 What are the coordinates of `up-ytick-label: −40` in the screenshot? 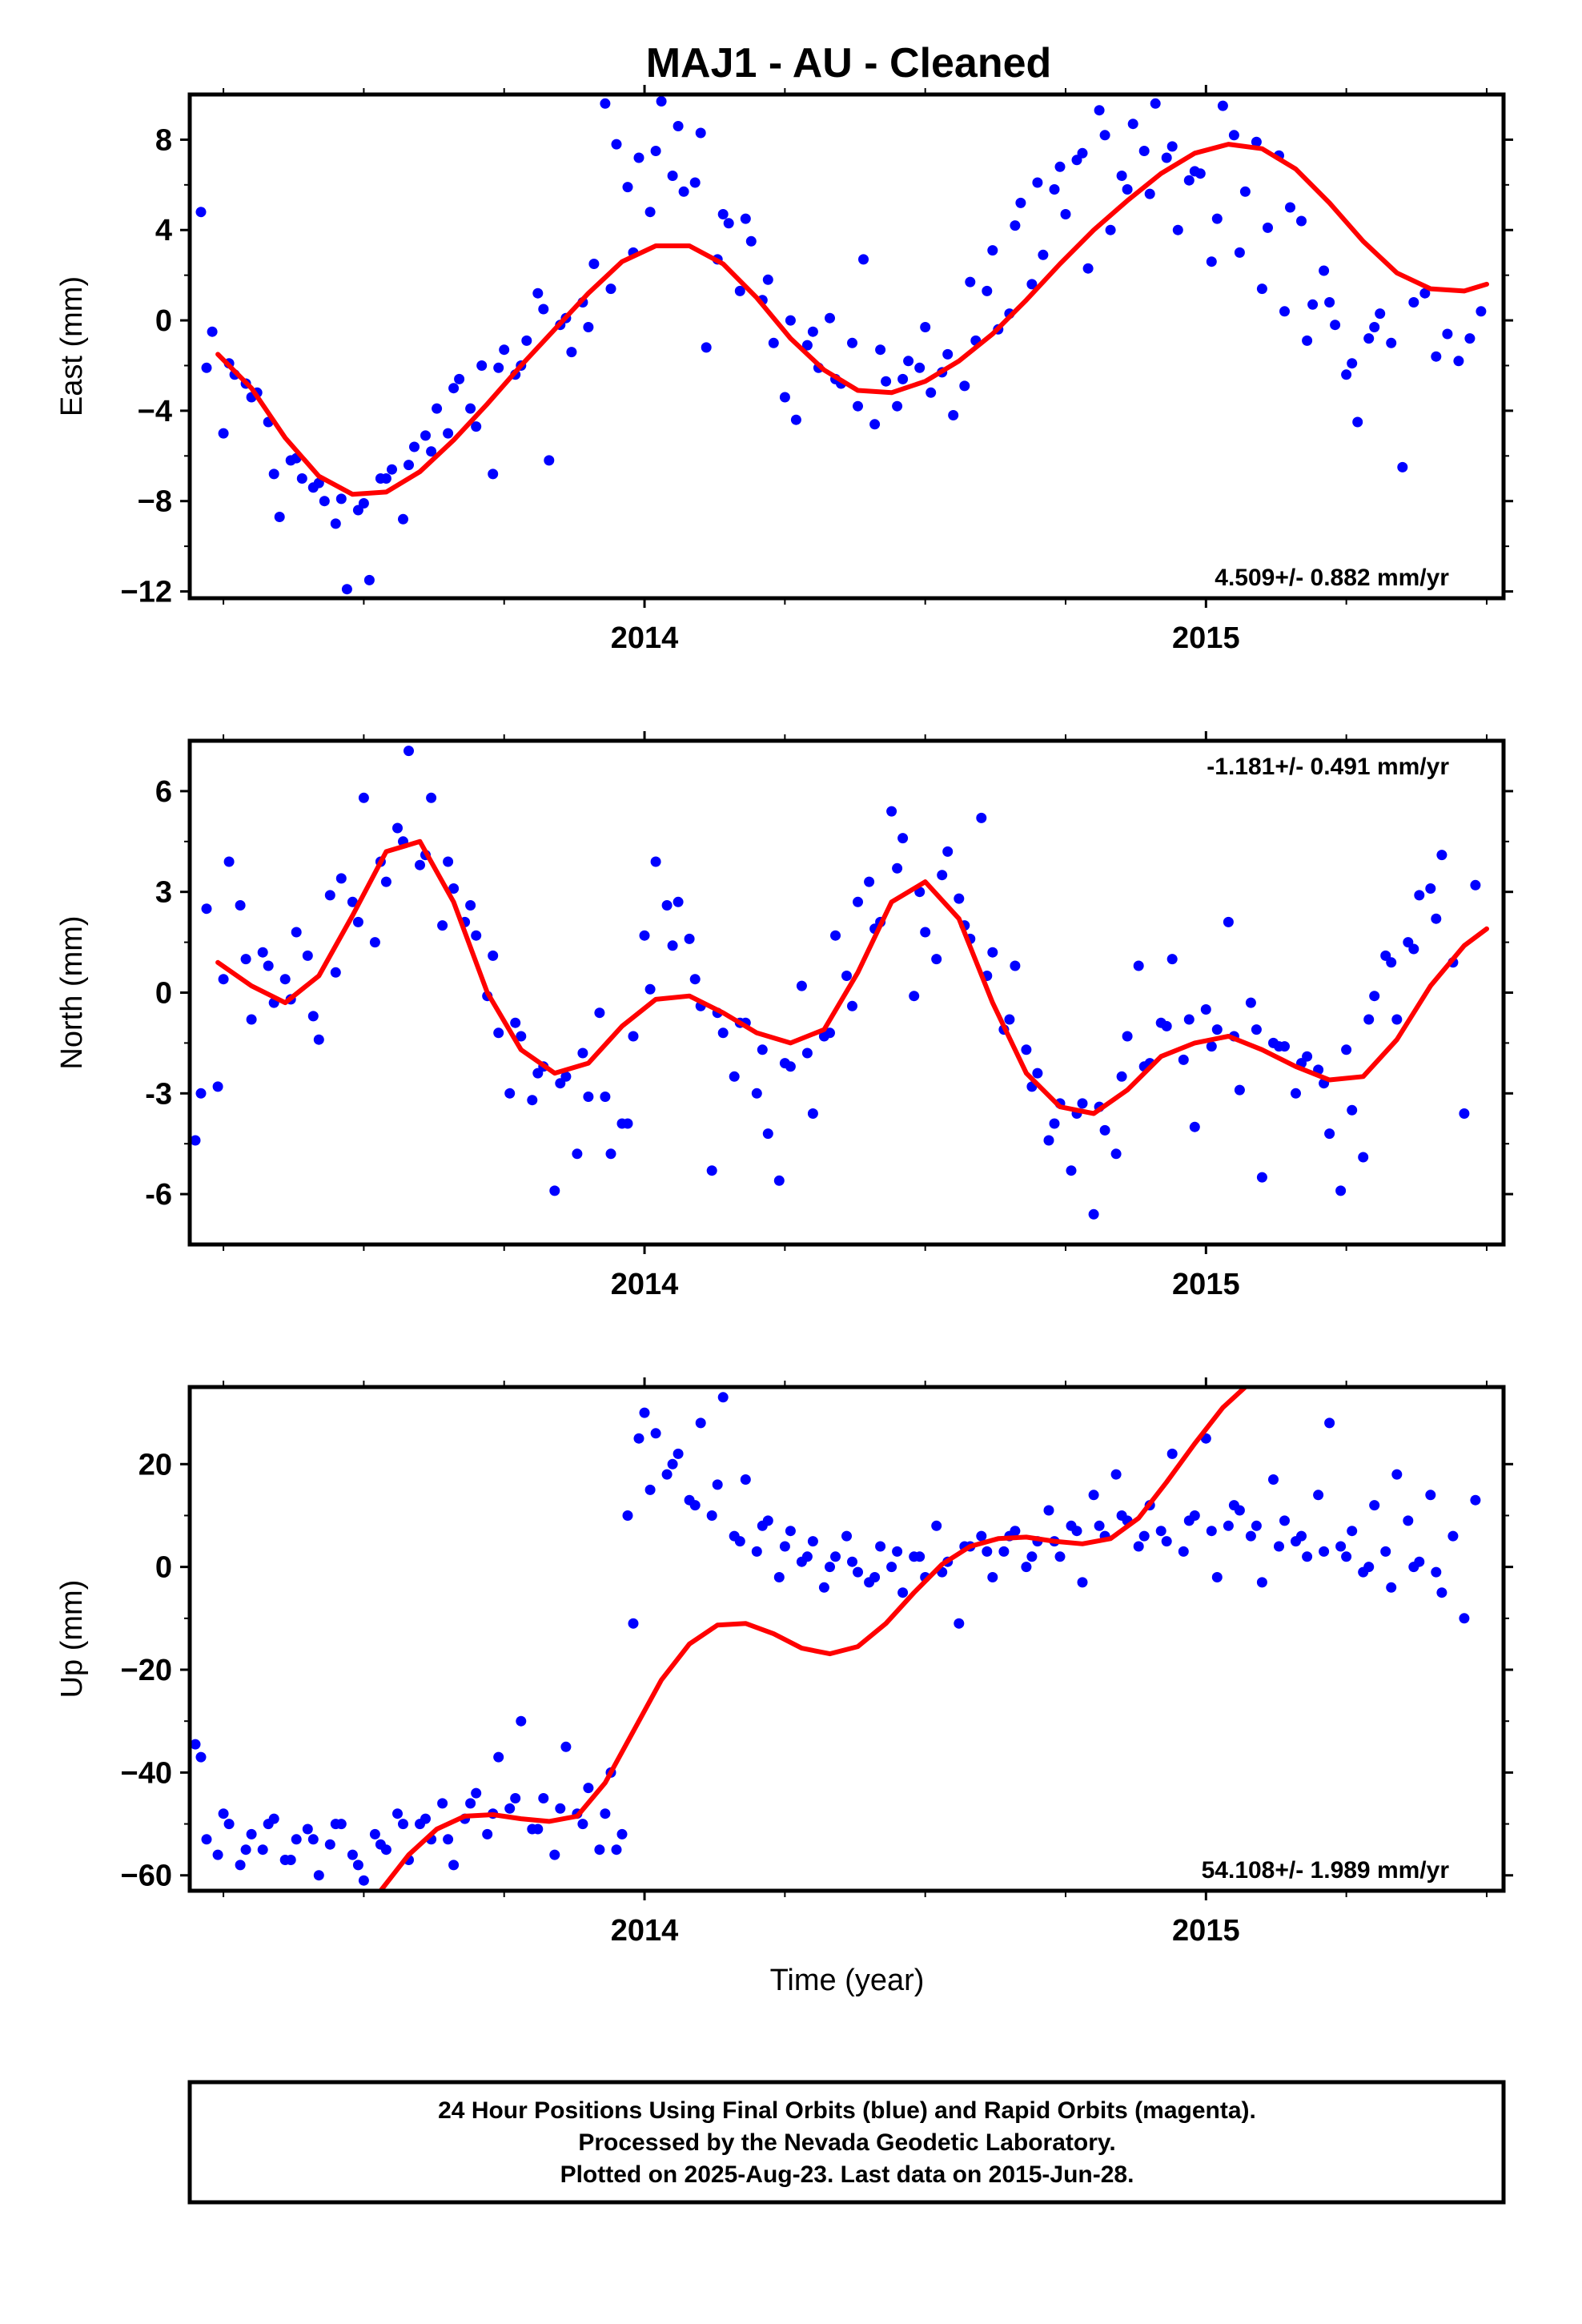 It's located at (146, 1773).